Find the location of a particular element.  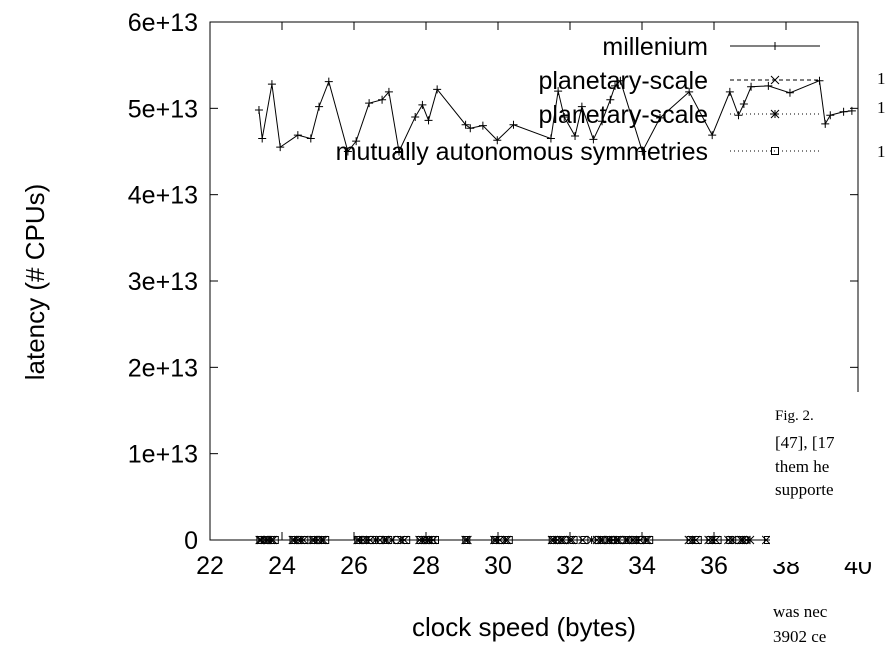

x-tick-label: 32 is located at coordinates (570, 566).